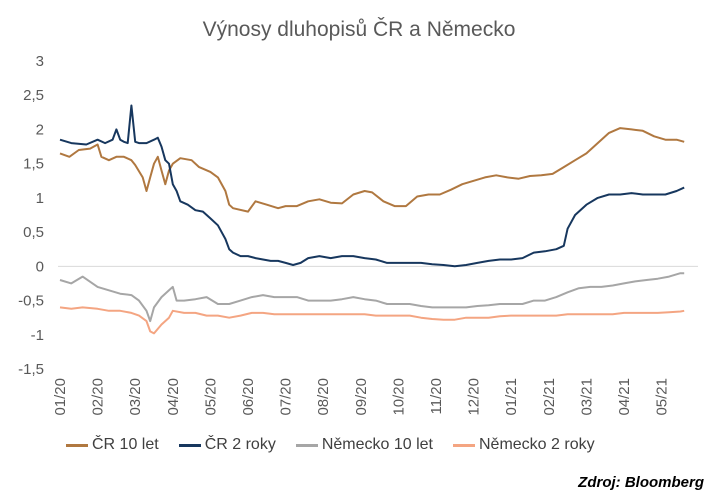  I want to click on x-tick-label: 01/20, so click(60, 397).